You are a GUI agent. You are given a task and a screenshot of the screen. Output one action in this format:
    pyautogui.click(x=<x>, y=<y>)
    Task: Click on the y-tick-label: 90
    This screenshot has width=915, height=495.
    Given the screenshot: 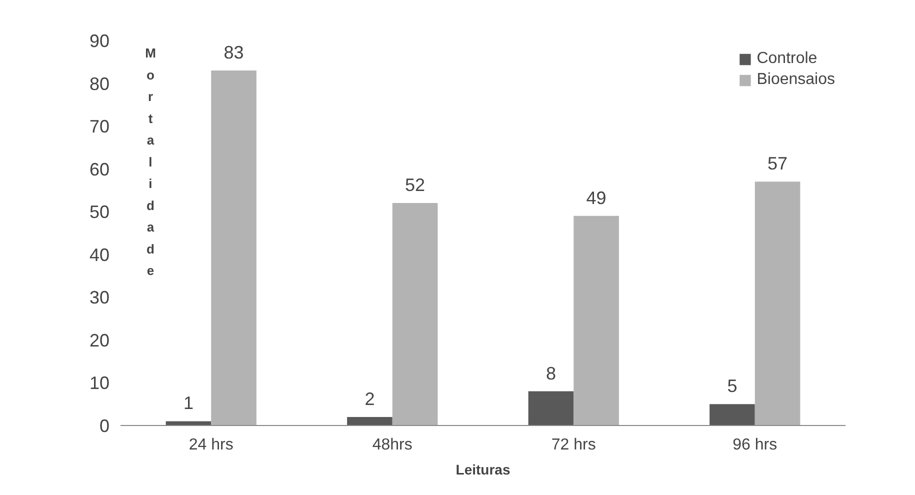 What is the action you would take?
    pyautogui.click(x=99, y=41)
    